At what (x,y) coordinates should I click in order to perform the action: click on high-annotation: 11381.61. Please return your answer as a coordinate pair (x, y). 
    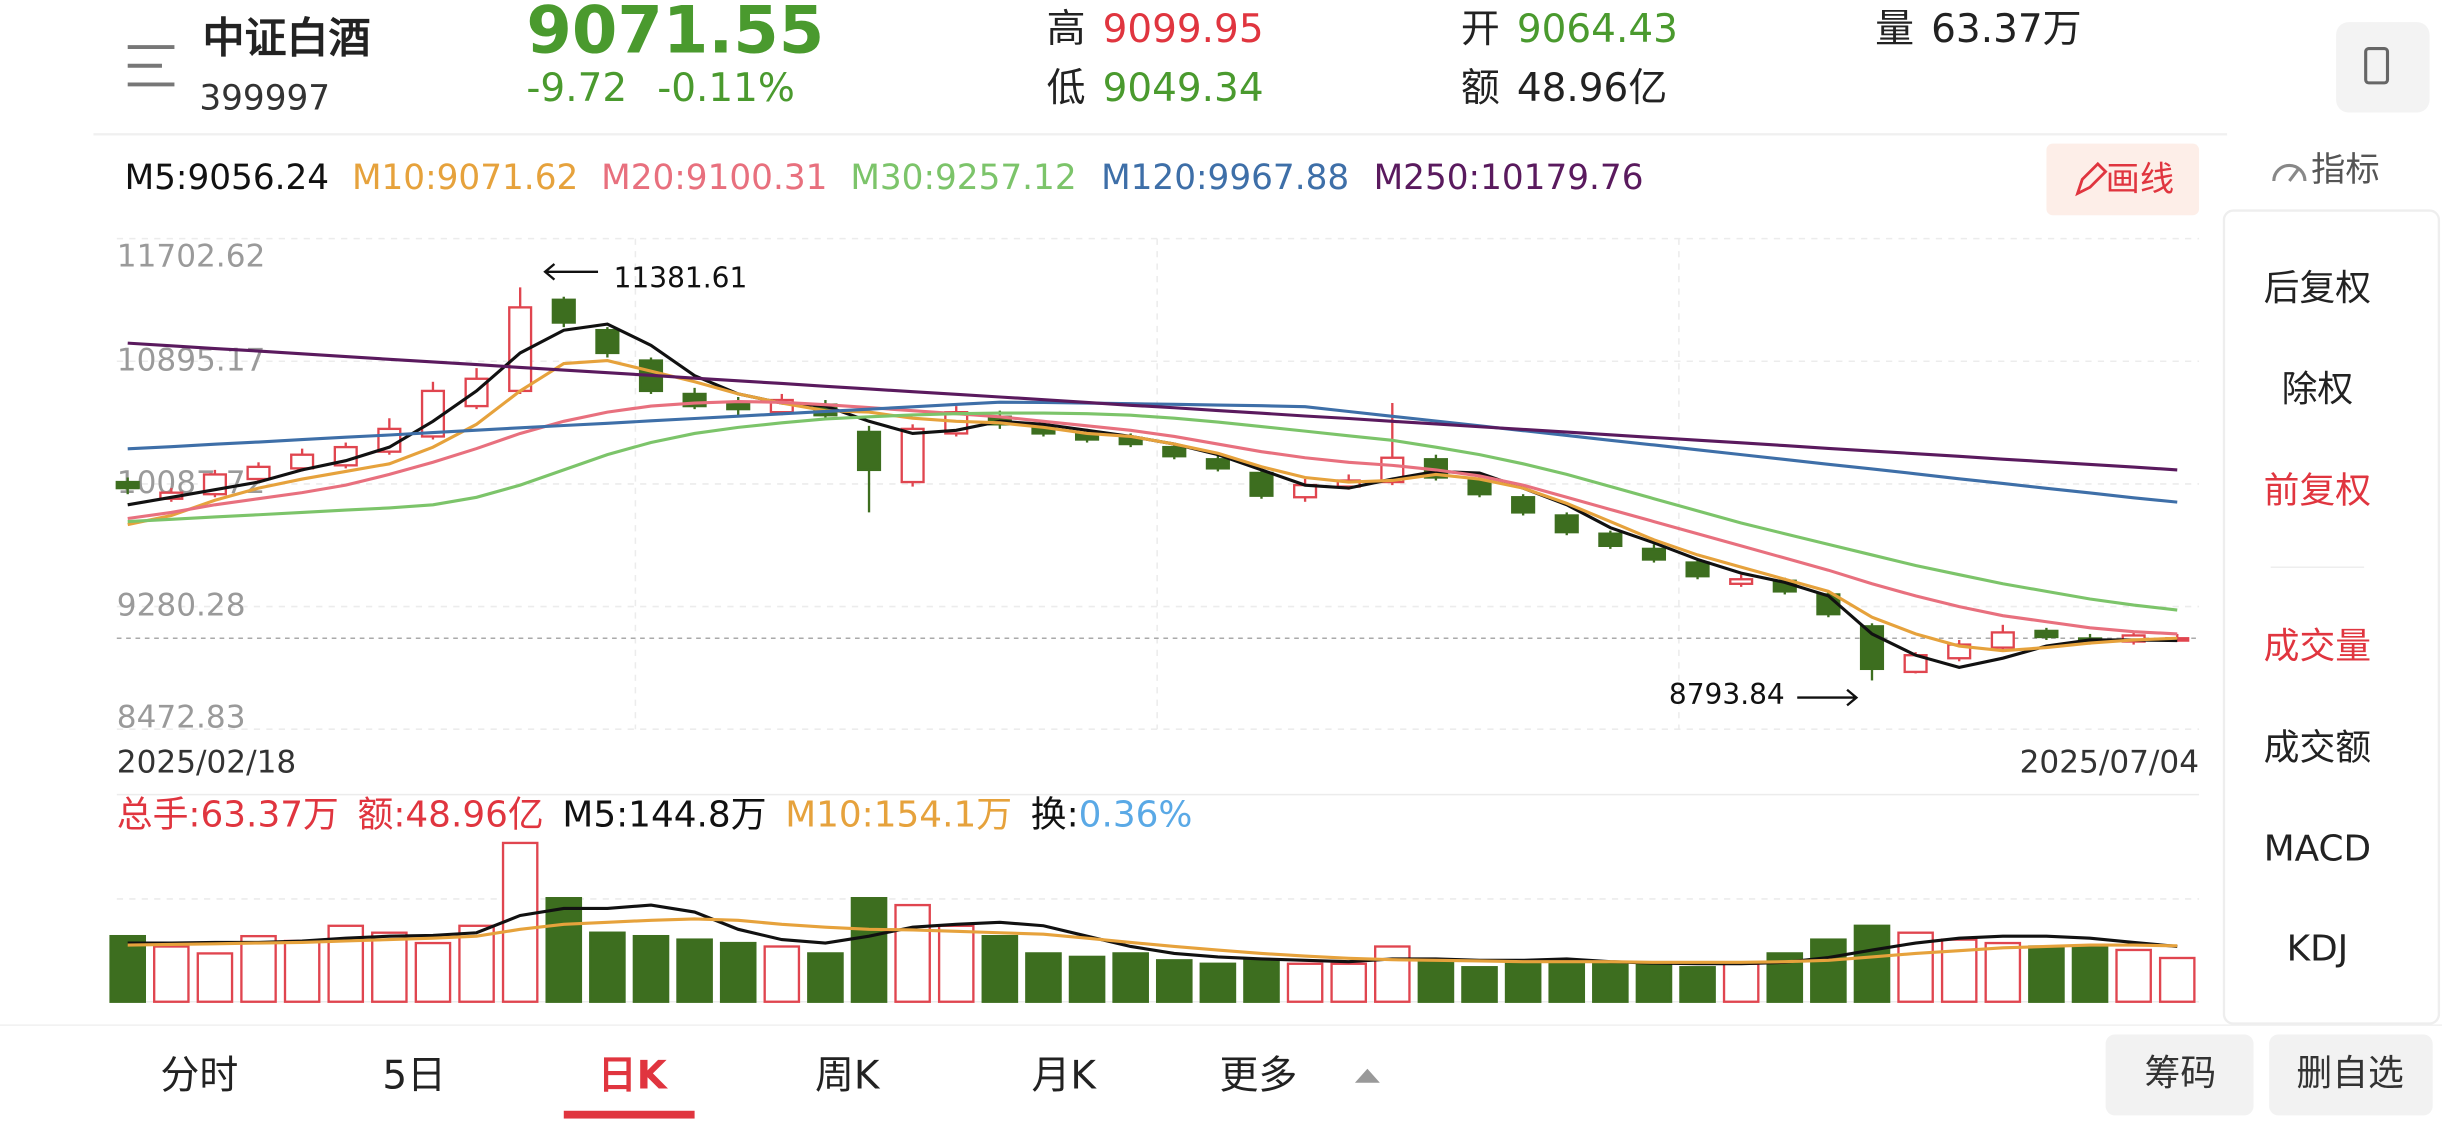
    Looking at the image, I should click on (681, 278).